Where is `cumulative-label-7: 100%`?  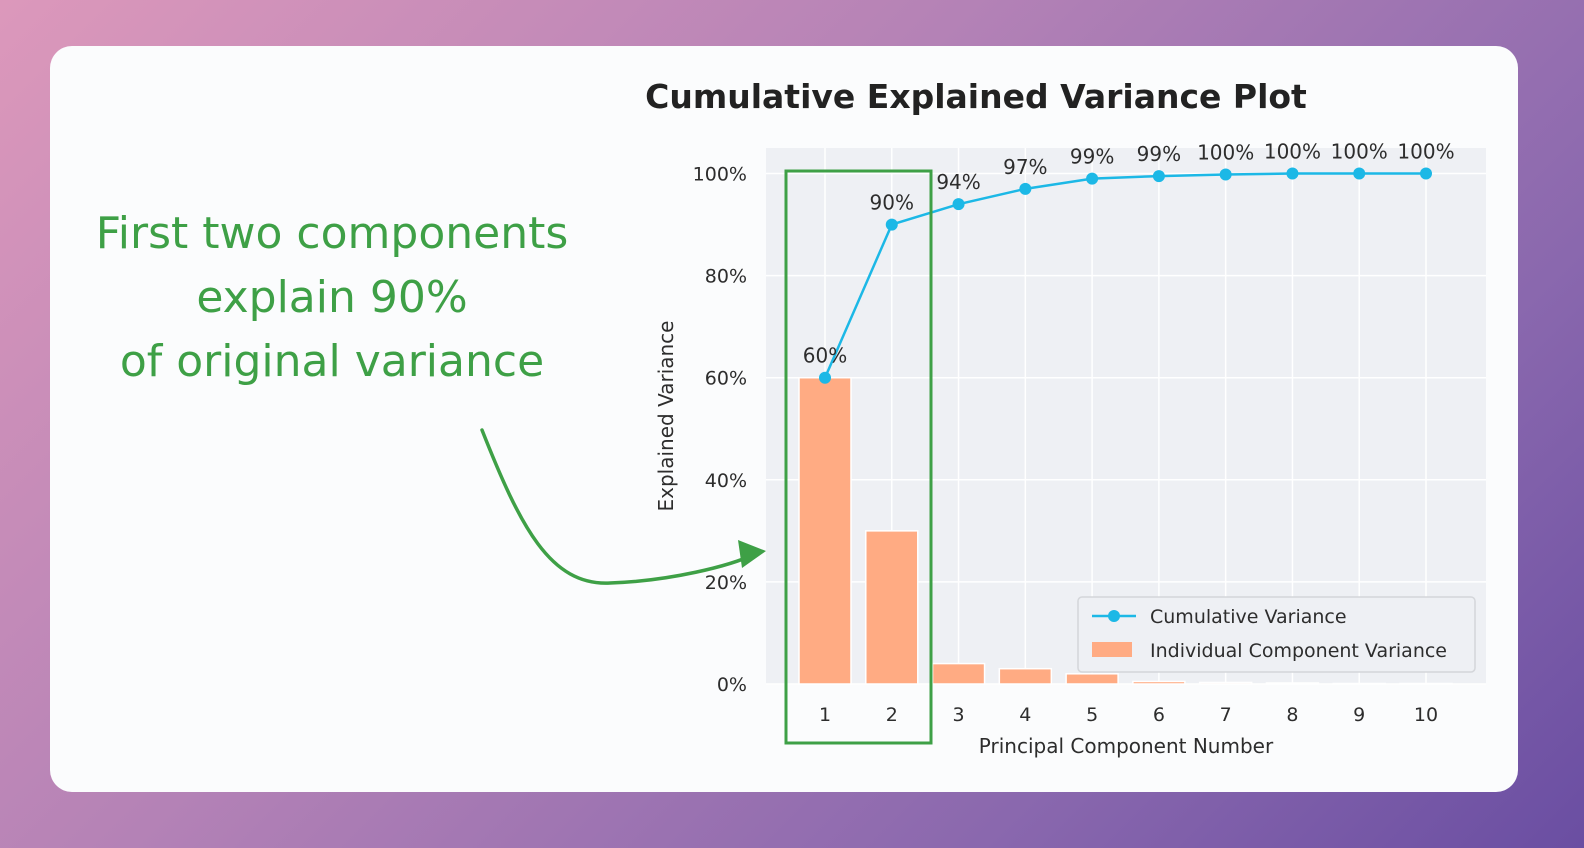 cumulative-label-7: 100% is located at coordinates (1225, 153).